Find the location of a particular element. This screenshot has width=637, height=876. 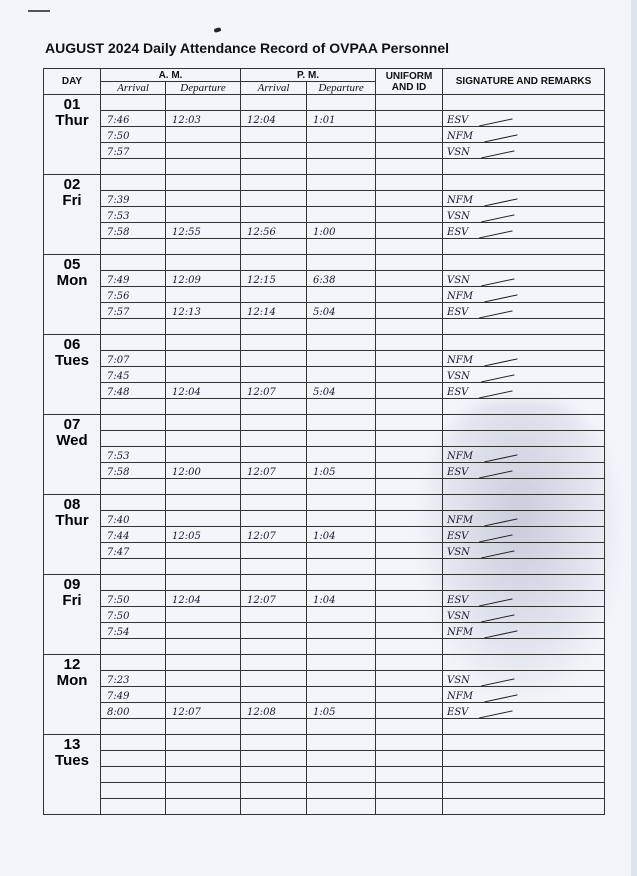

am-arrival-value: 8:00 is located at coordinates (118, 712).